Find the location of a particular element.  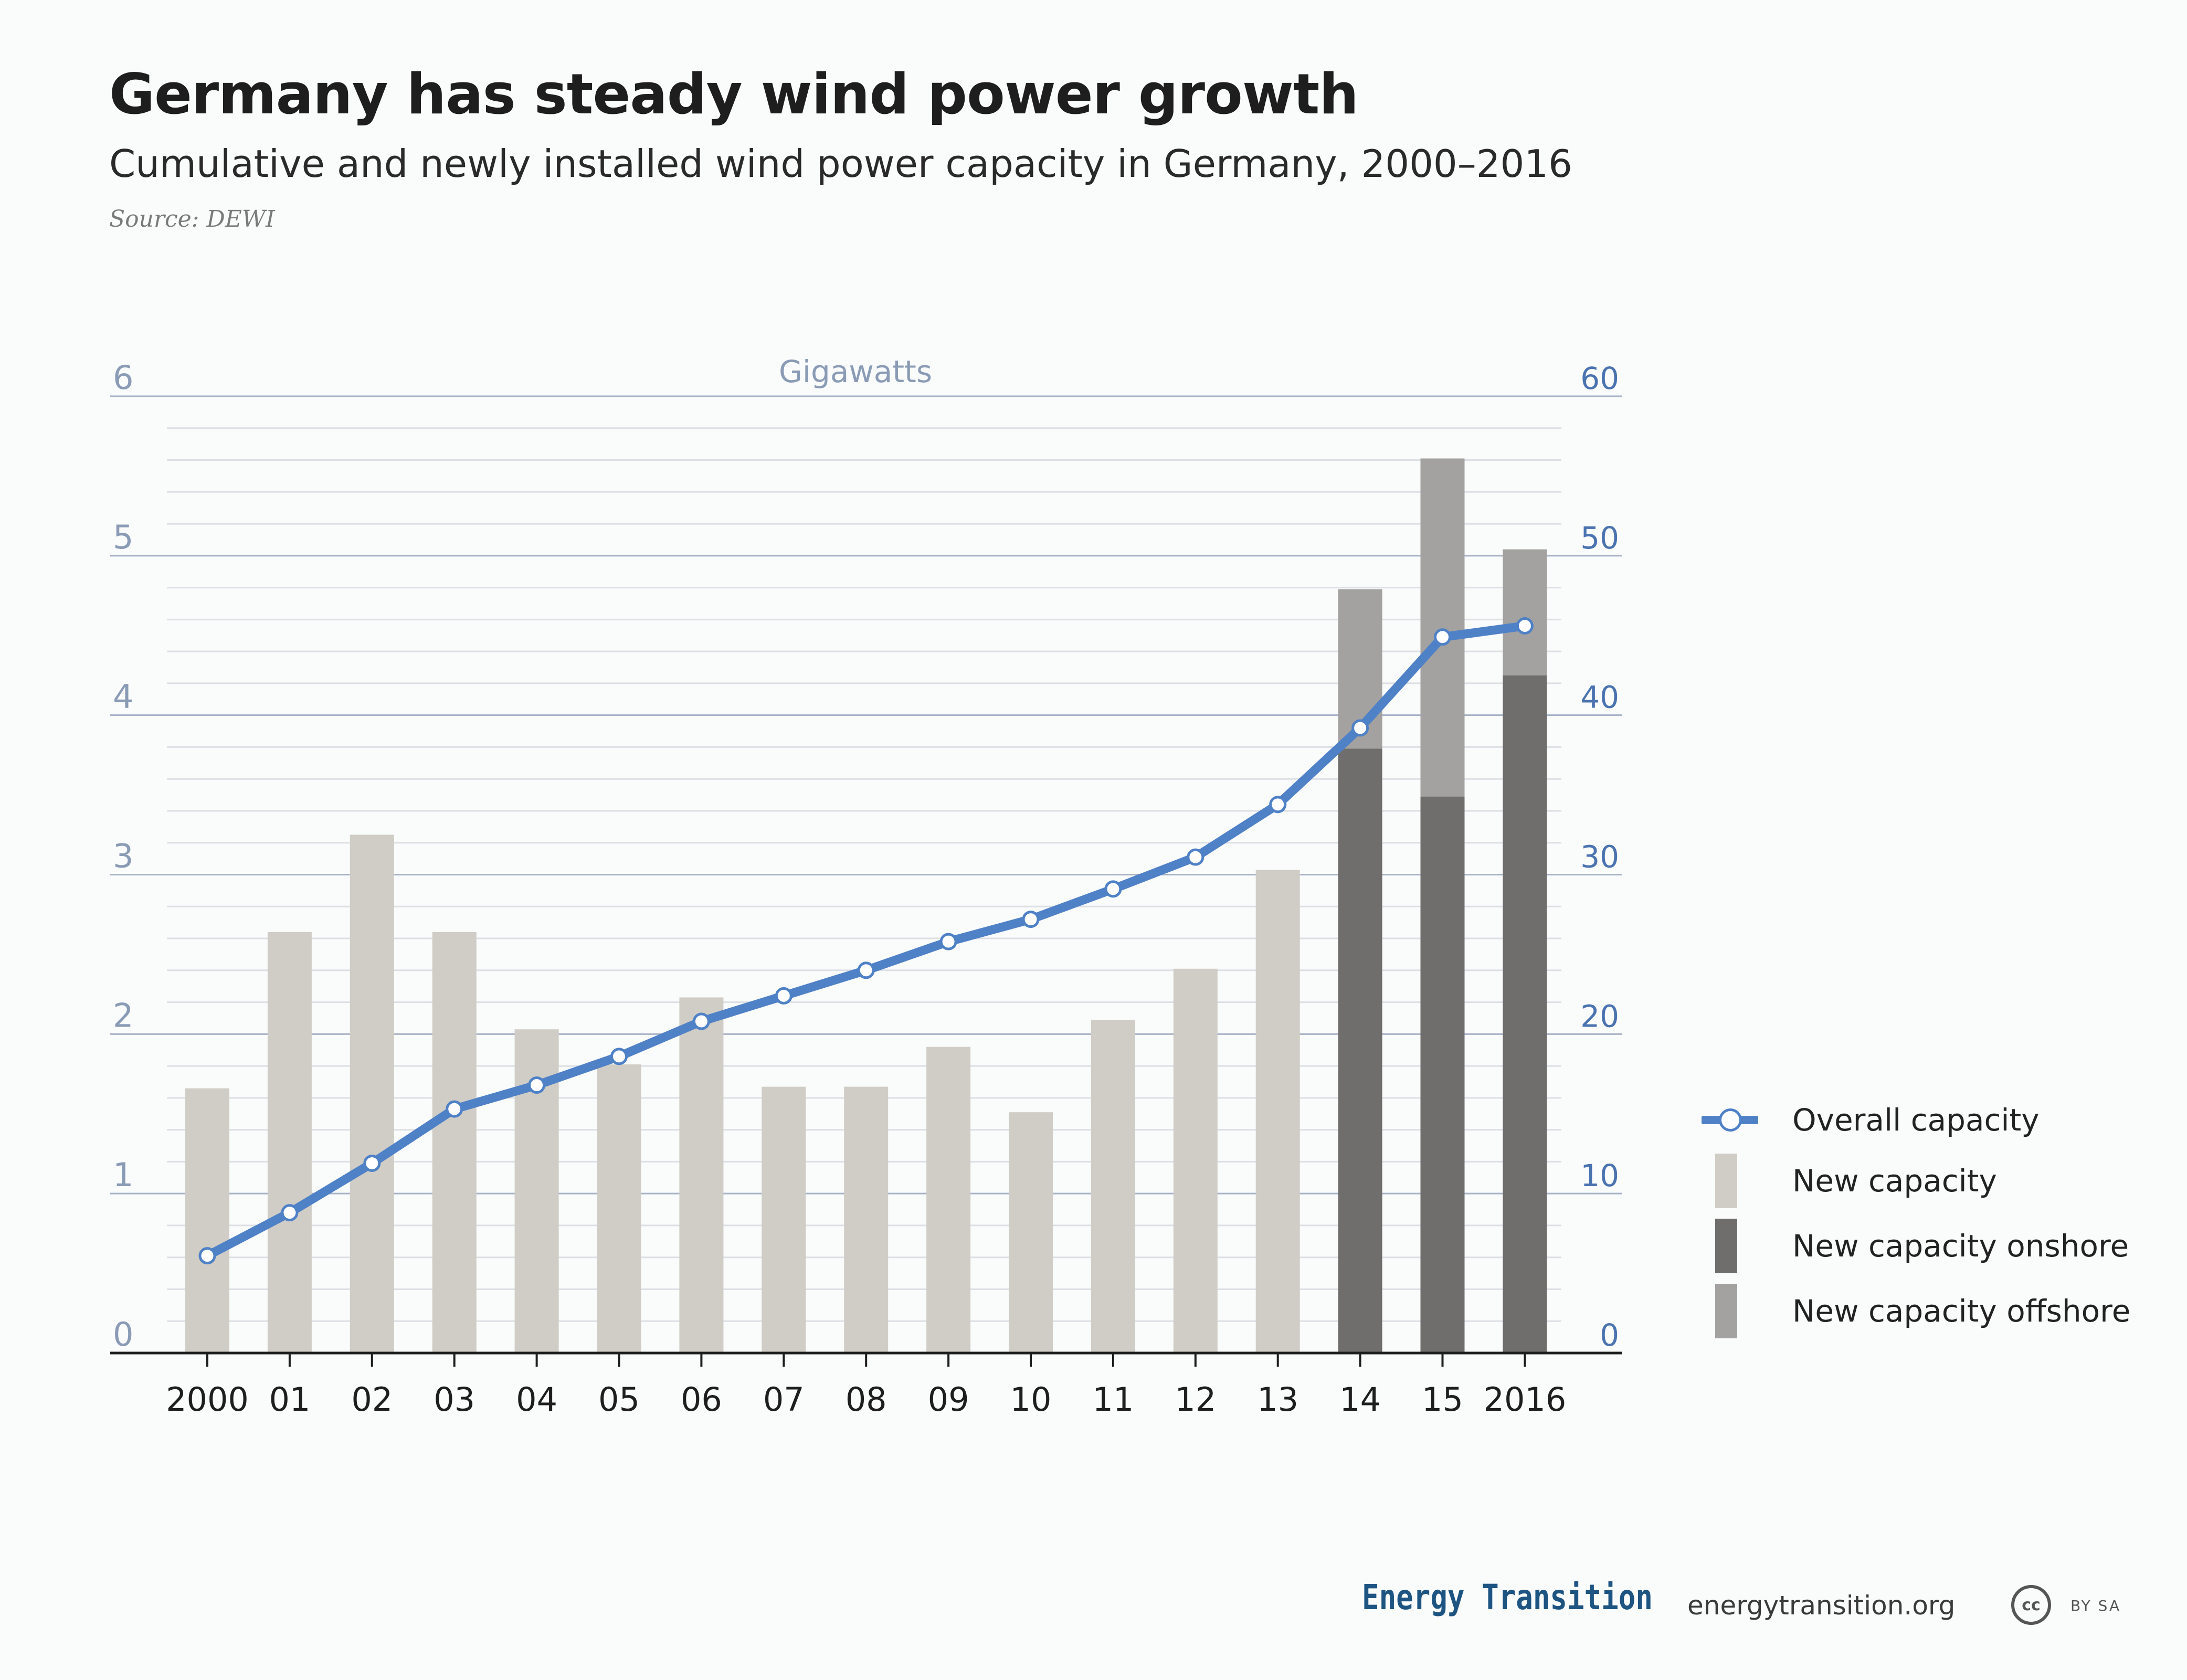

cc-license-icon: cc is located at coordinates (2031, 1605).